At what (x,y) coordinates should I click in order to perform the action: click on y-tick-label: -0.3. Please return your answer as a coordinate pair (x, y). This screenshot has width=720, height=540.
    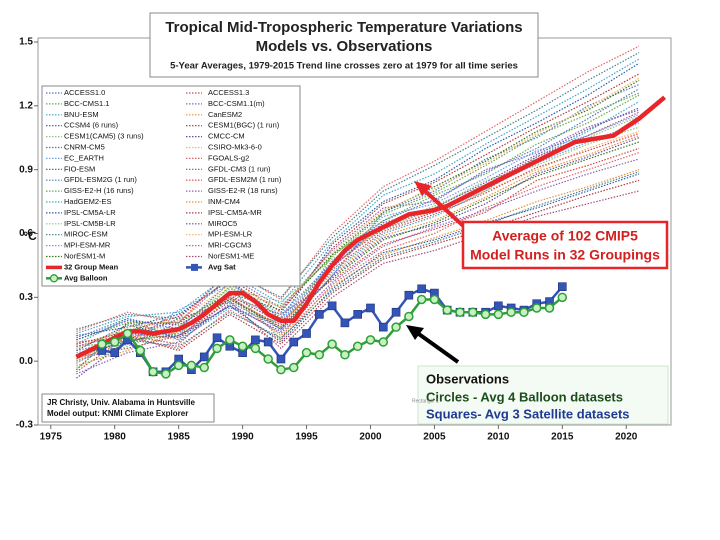
    Looking at the image, I should click on (25, 425).